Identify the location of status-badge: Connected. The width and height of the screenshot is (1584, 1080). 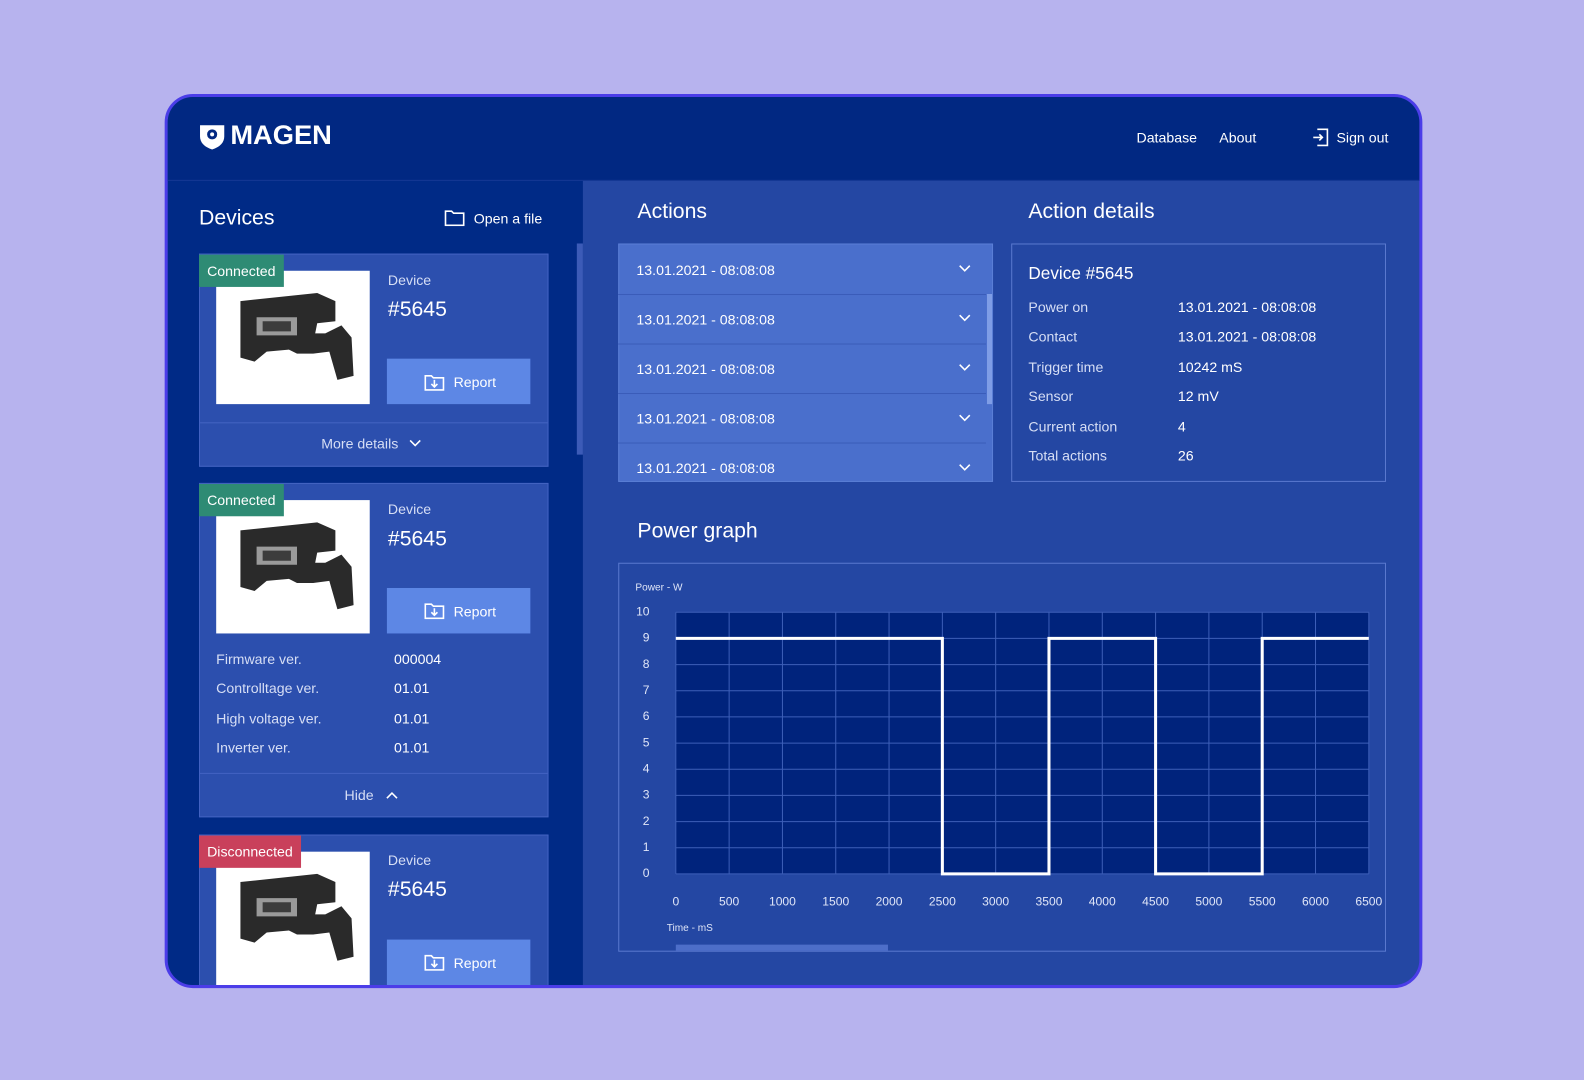
(241, 270).